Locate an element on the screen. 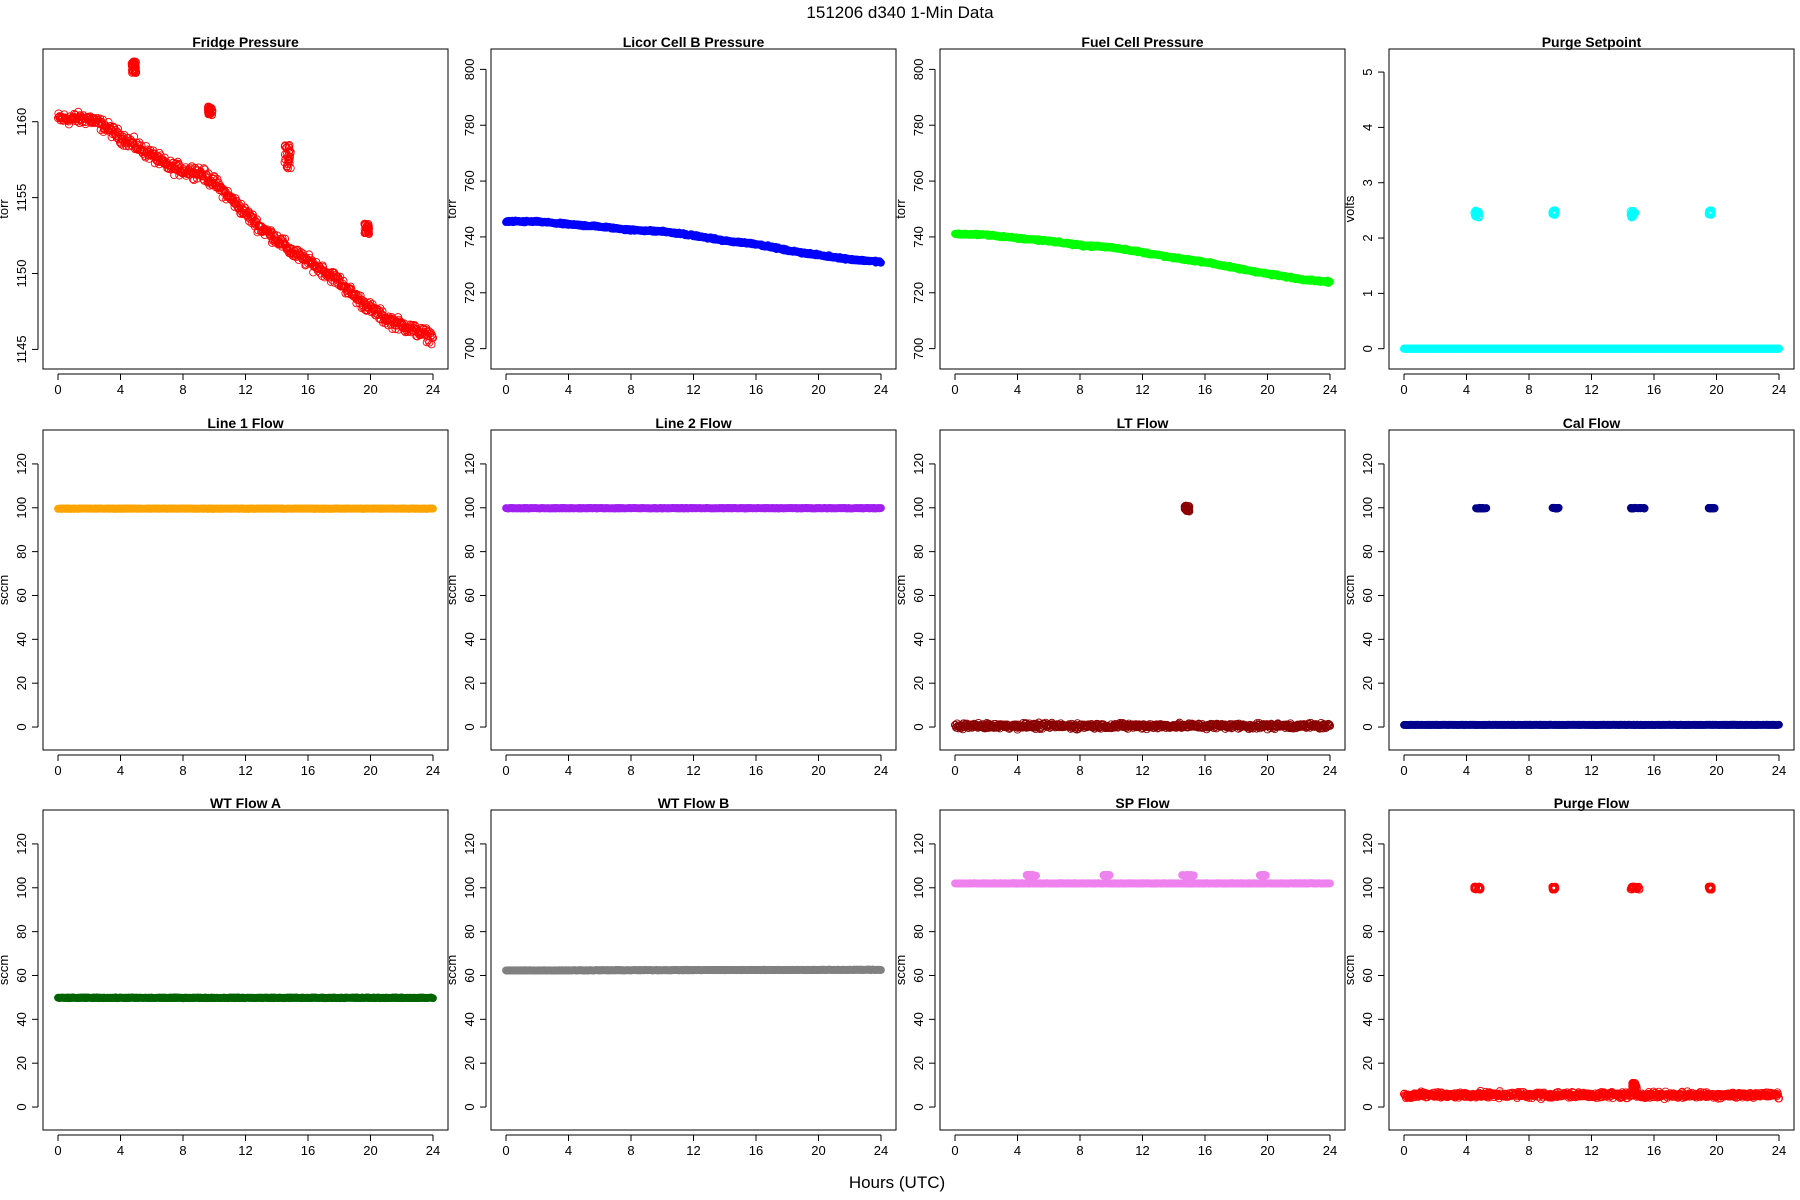 This screenshot has height=1200, width=1800. y-tick-label: 1155 is located at coordinates (21, 198).